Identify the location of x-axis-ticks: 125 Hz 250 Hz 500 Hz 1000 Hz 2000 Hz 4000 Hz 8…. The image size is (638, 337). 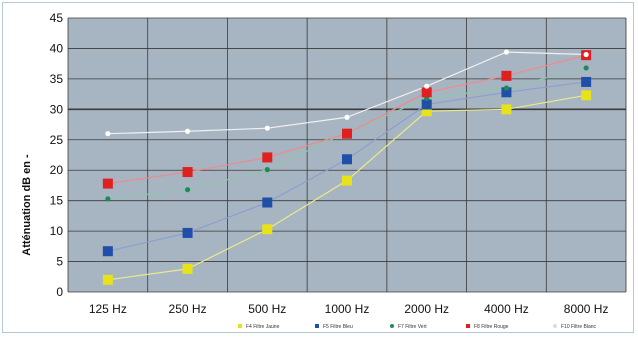
(349, 309).